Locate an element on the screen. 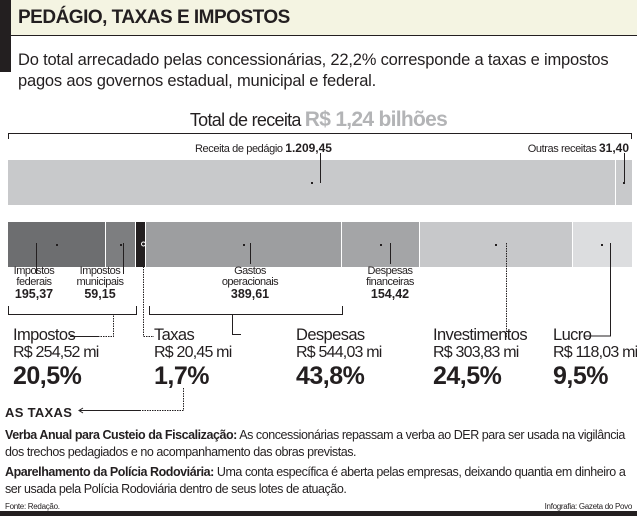 The image size is (637, 516). total-label: Total de receita is located at coordinates (245, 120).